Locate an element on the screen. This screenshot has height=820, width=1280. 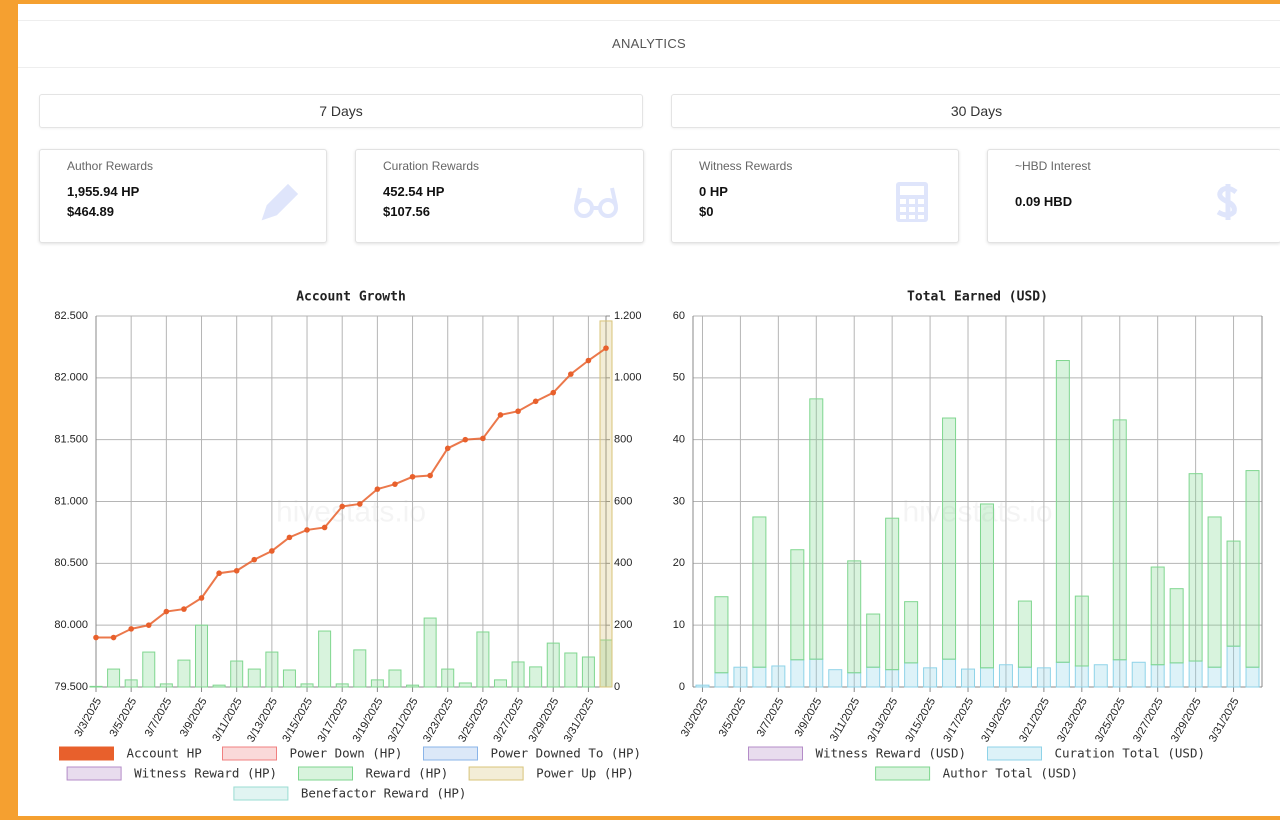
x-tick-label: 3/13/2025 is located at coordinates (882, 720).